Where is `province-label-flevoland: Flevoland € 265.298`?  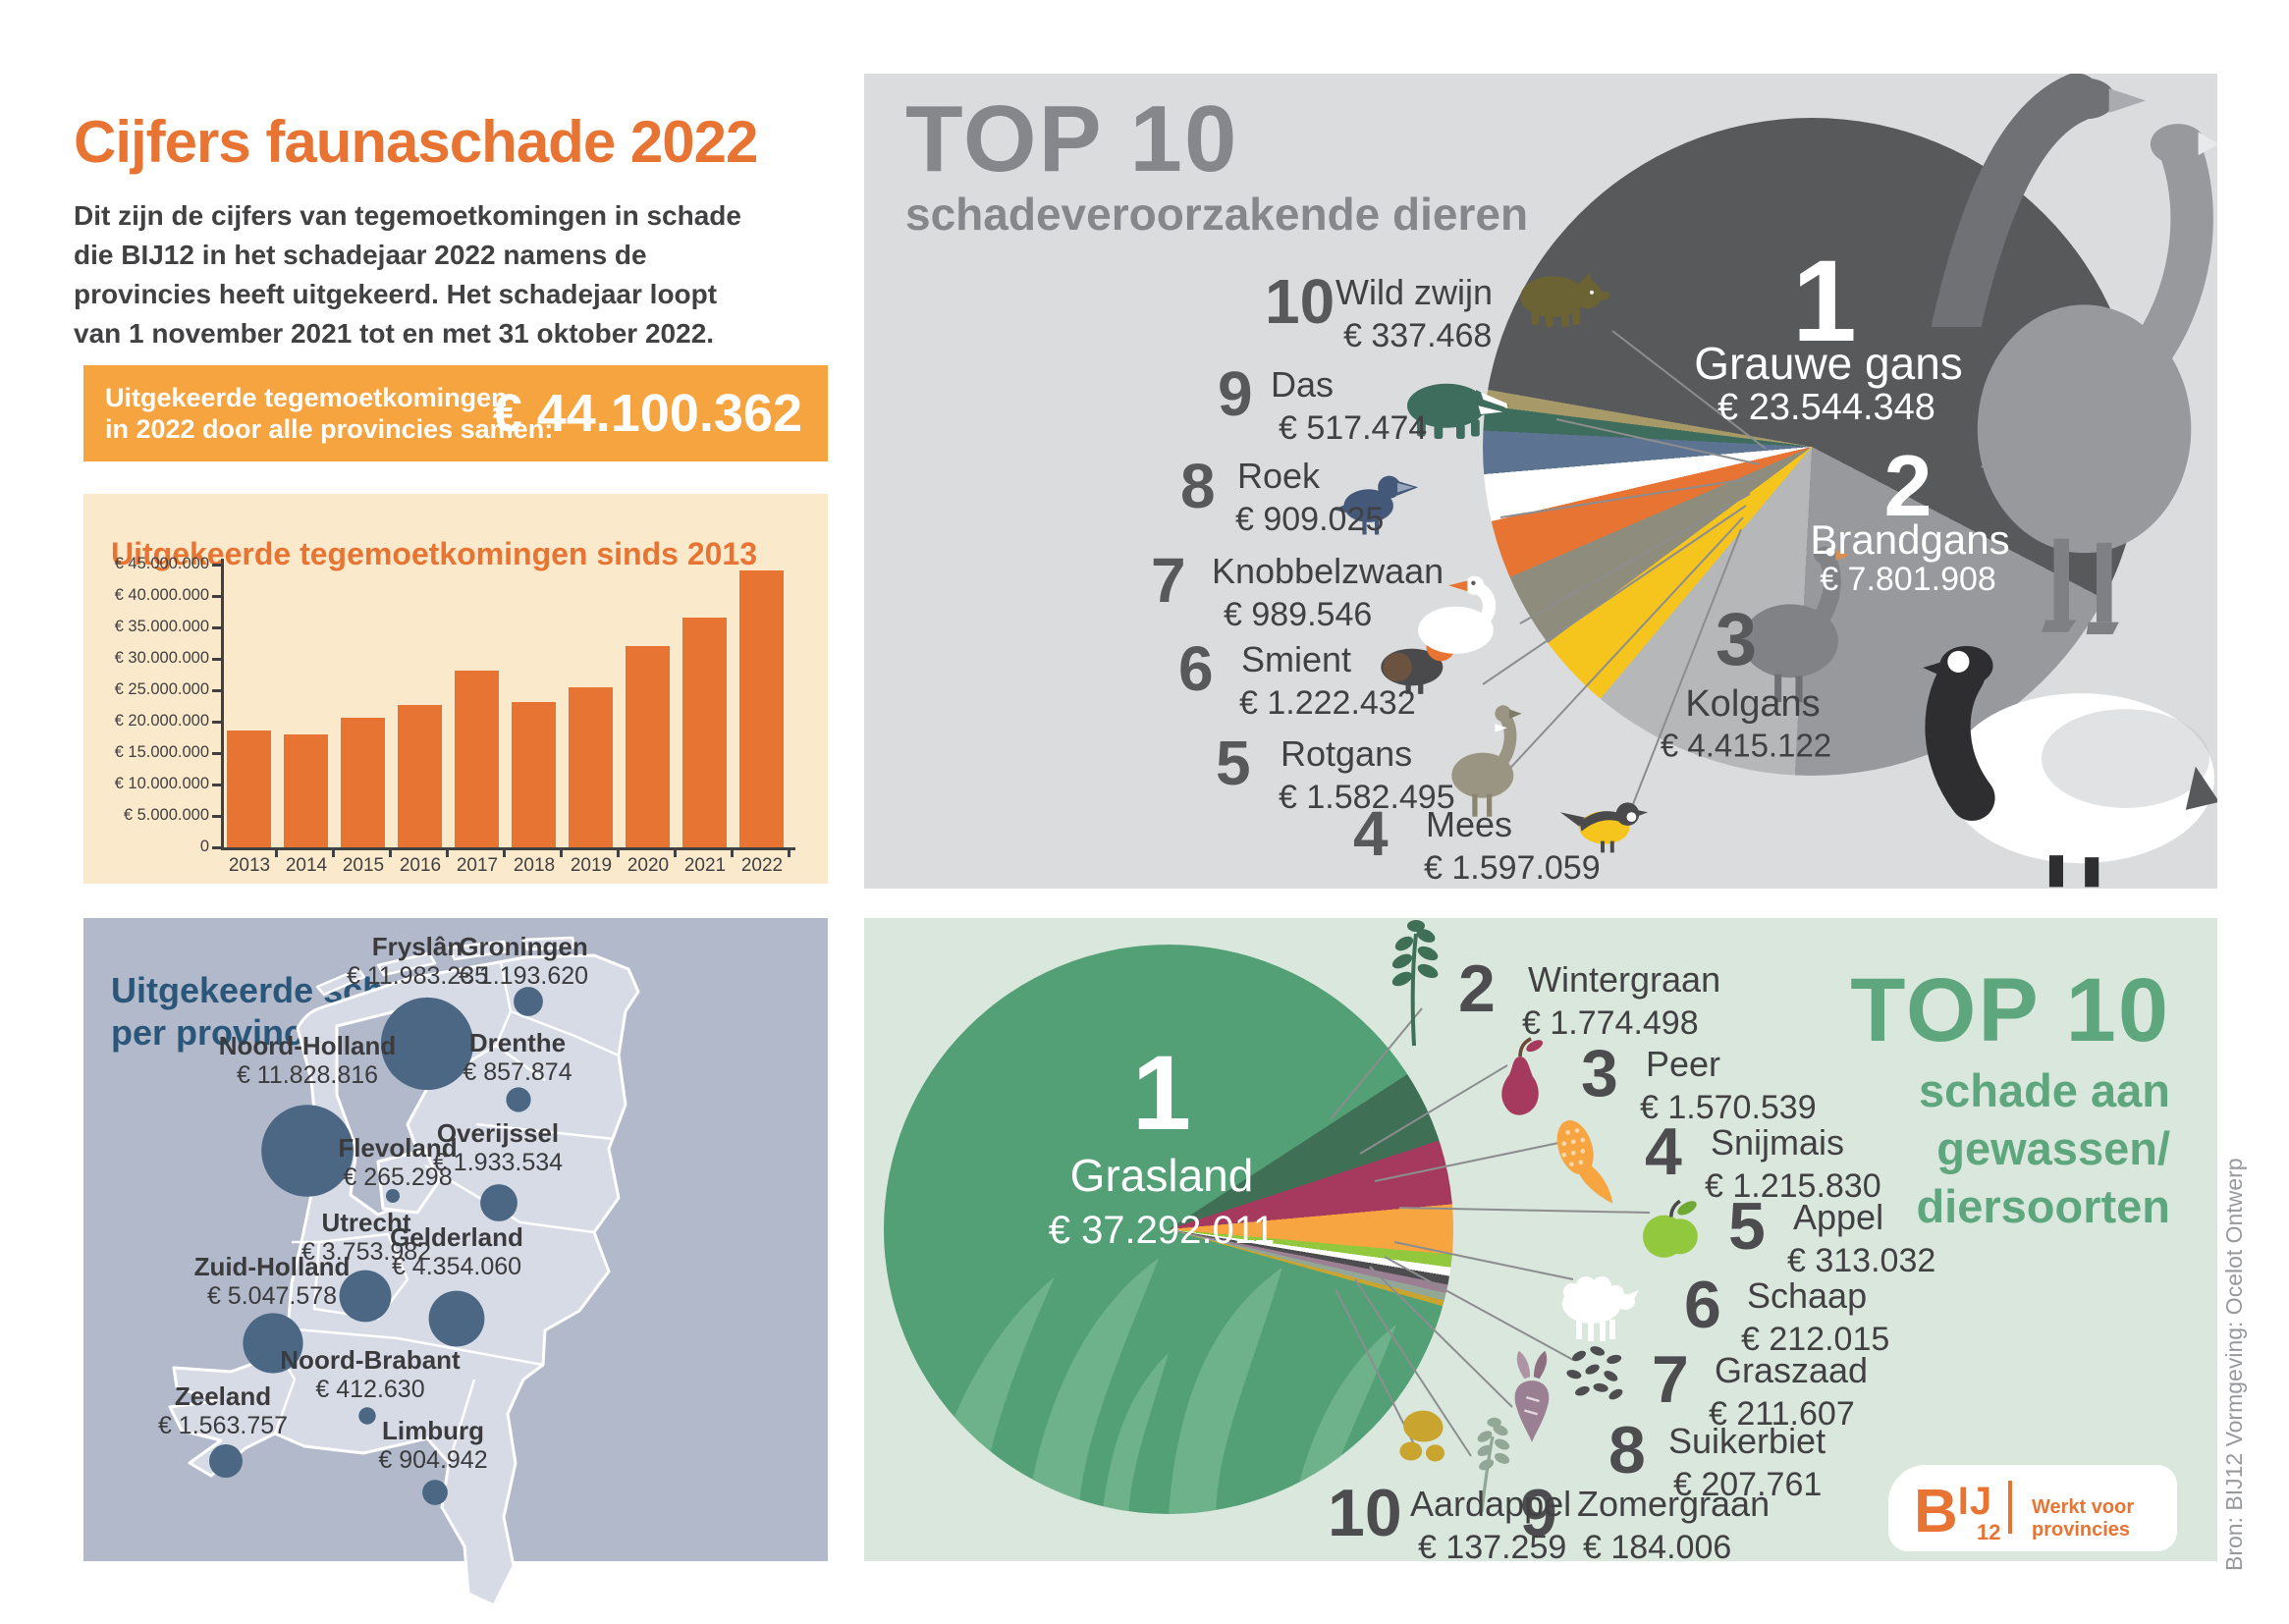
province-label-flevoland: Flevoland € 265.298 is located at coordinates (397, 1162).